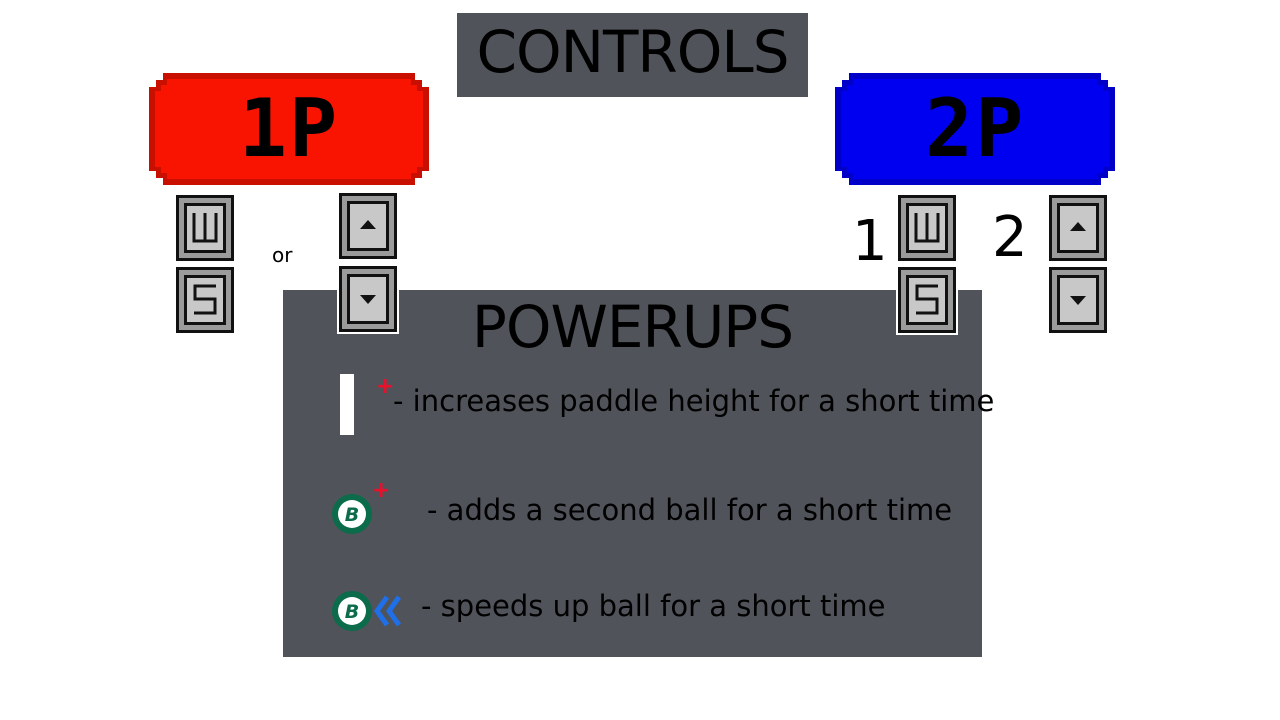  Describe the element at coordinates (1078, 300) in the screenshot. I see `key-down-p2` at that location.